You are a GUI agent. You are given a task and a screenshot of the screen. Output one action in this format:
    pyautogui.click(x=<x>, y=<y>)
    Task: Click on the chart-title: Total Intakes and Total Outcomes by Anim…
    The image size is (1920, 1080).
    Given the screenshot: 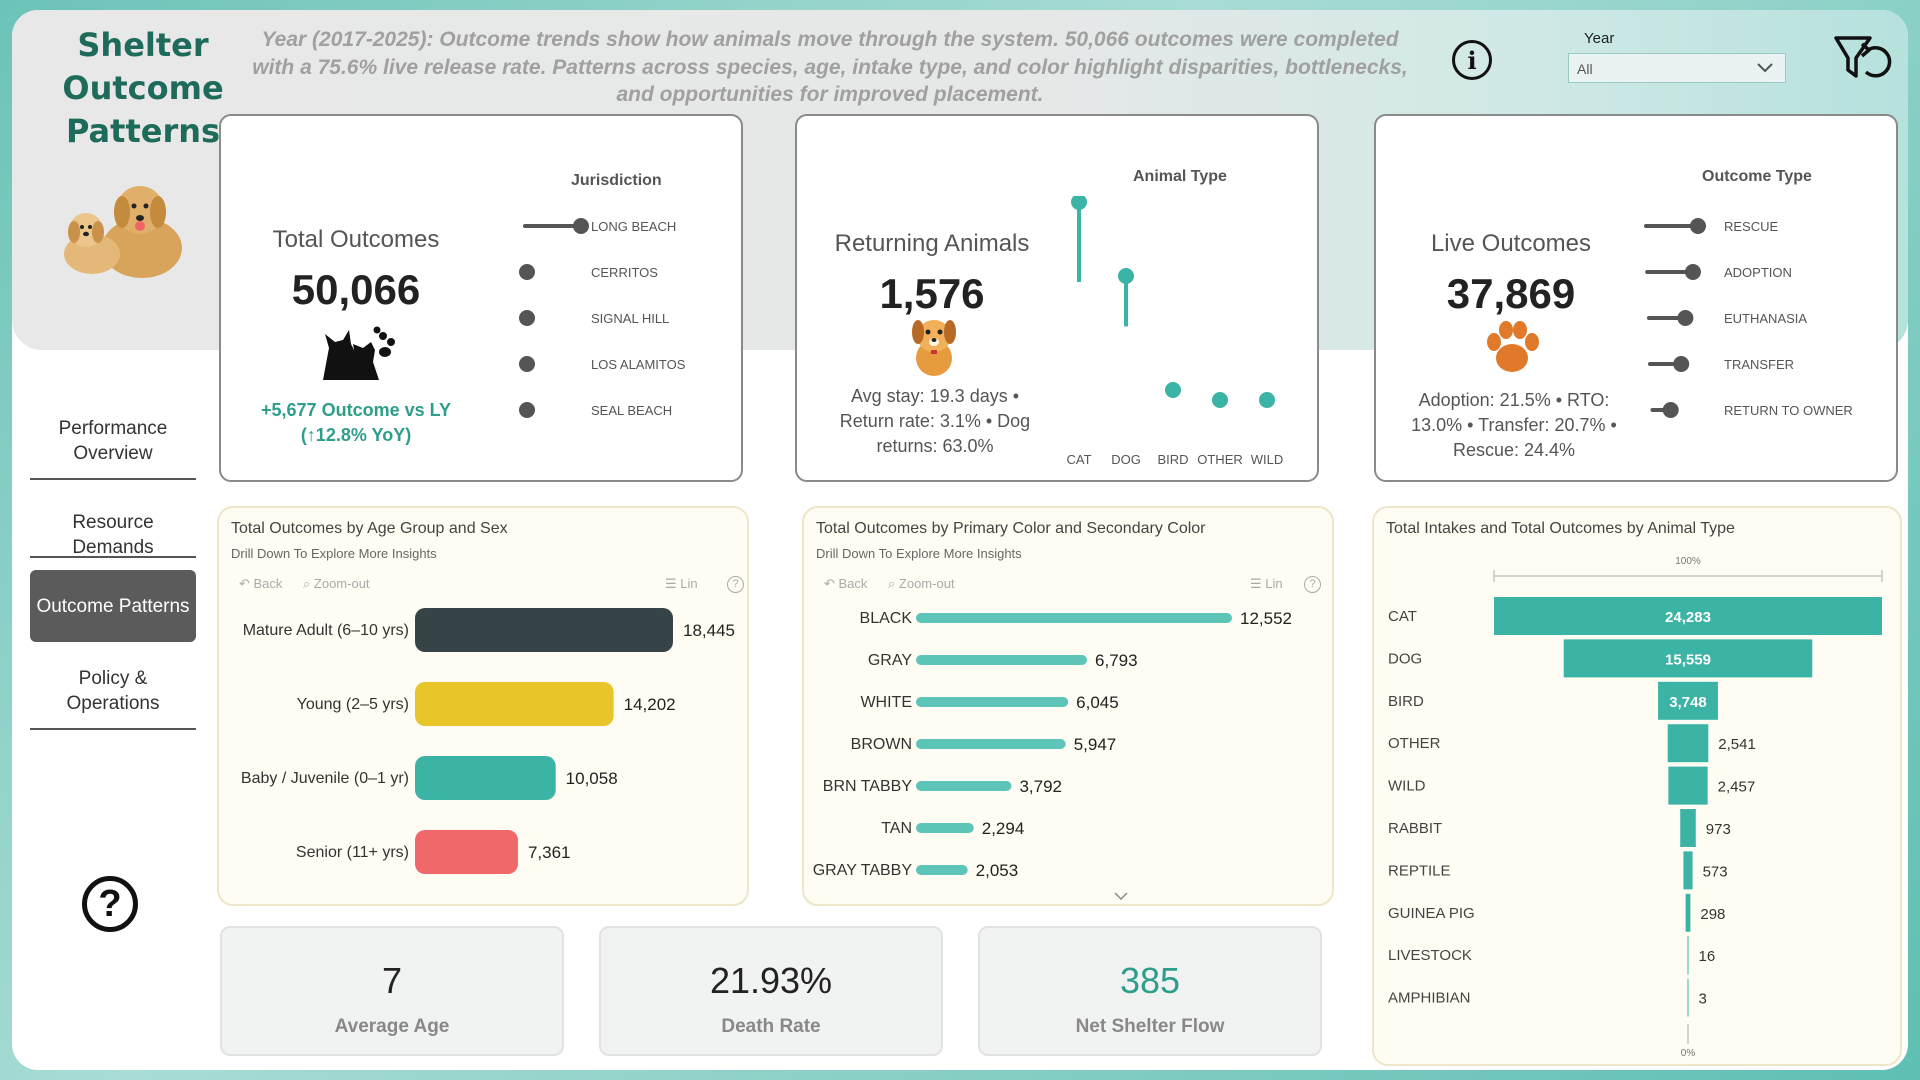 What is the action you would take?
    pyautogui.click(x=1560, y=528)
    